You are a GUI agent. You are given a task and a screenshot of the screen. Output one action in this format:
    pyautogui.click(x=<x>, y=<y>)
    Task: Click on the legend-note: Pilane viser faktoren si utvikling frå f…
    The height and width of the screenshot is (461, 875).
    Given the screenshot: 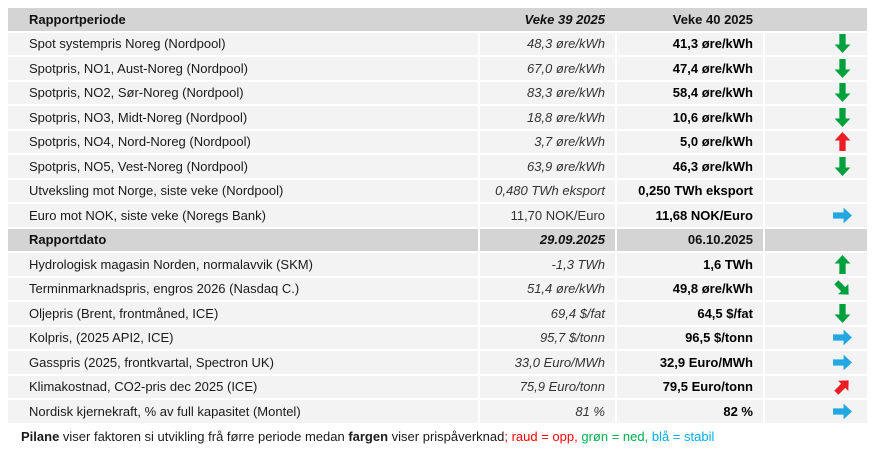 What is the action you would take?
    pyautogui.click(x=444, y=436)
    